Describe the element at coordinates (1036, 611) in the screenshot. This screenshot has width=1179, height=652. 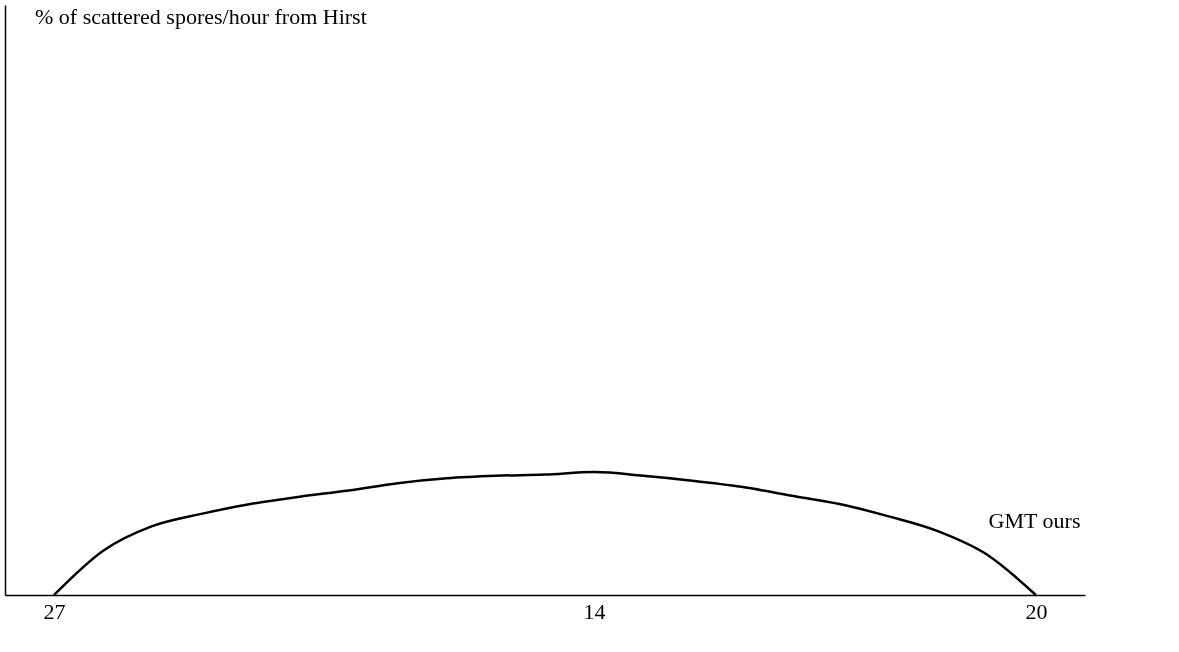
I see `x-tick-label: 20` at that location.